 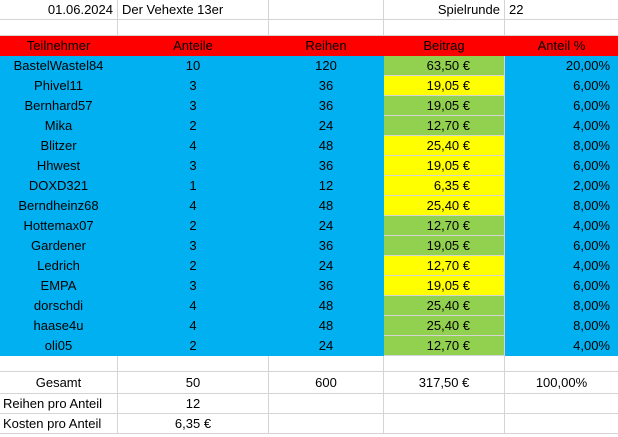 I want to click on kosten-pro-anteil-value: 6,35 €, so click(x=193, y=424).